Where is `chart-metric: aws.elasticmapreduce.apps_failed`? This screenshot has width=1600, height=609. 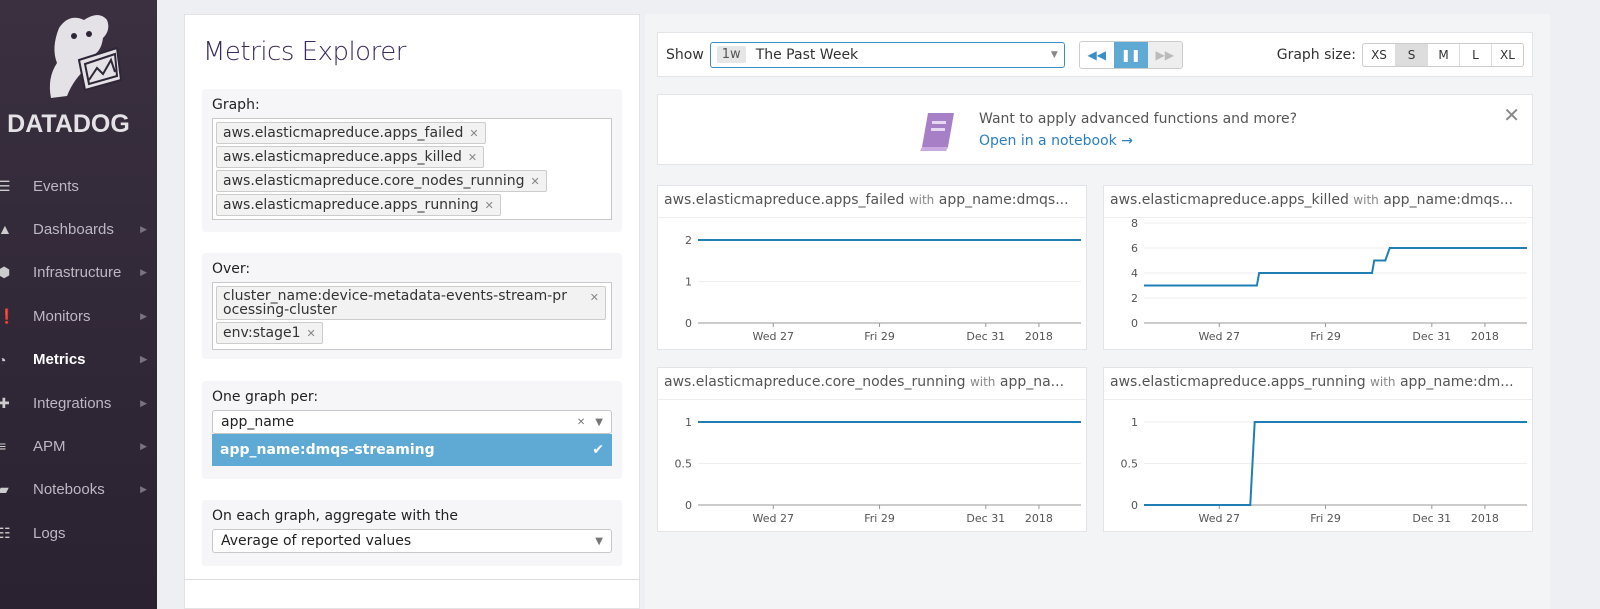 chart-metric: aws.elasticmapreduce.apps_failed is located at coordinates (784, 200).